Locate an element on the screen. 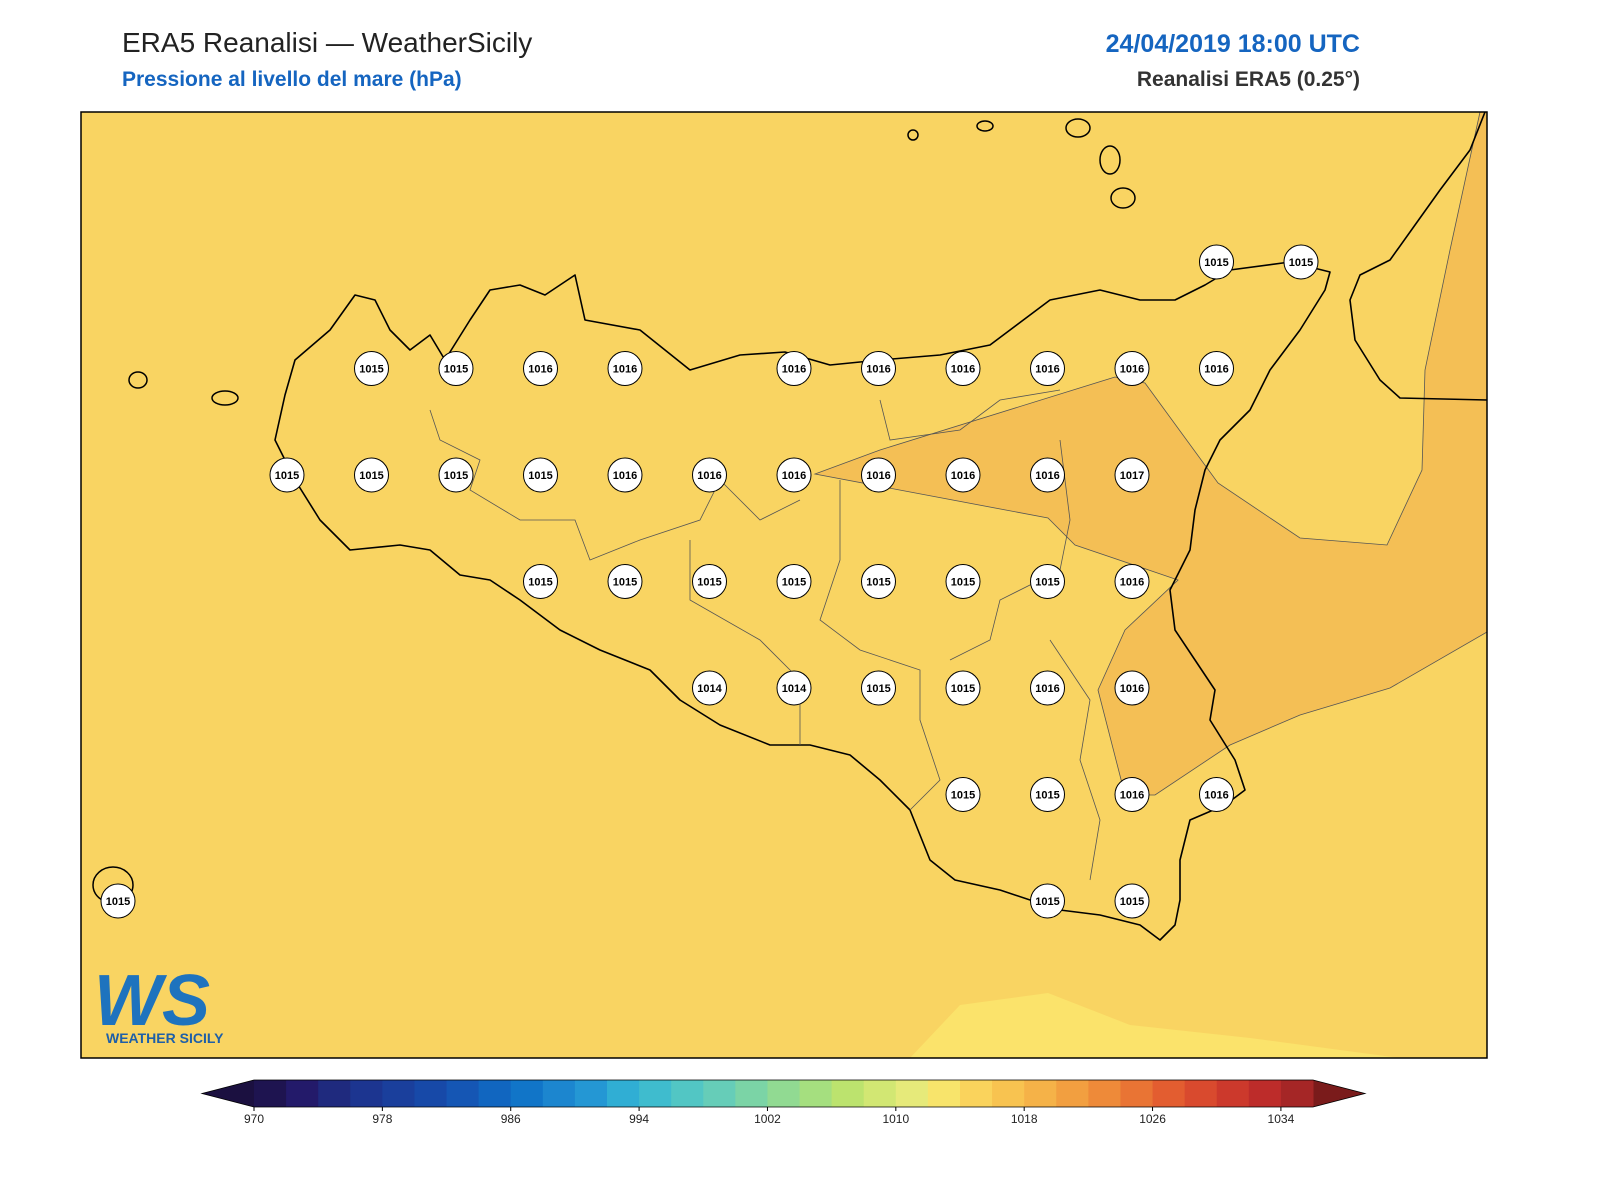  colorbar-extend-low is located at coordinates (228, 1093).